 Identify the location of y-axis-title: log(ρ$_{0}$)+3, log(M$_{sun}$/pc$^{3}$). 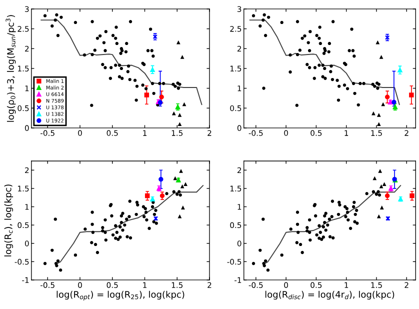
(11, 68).